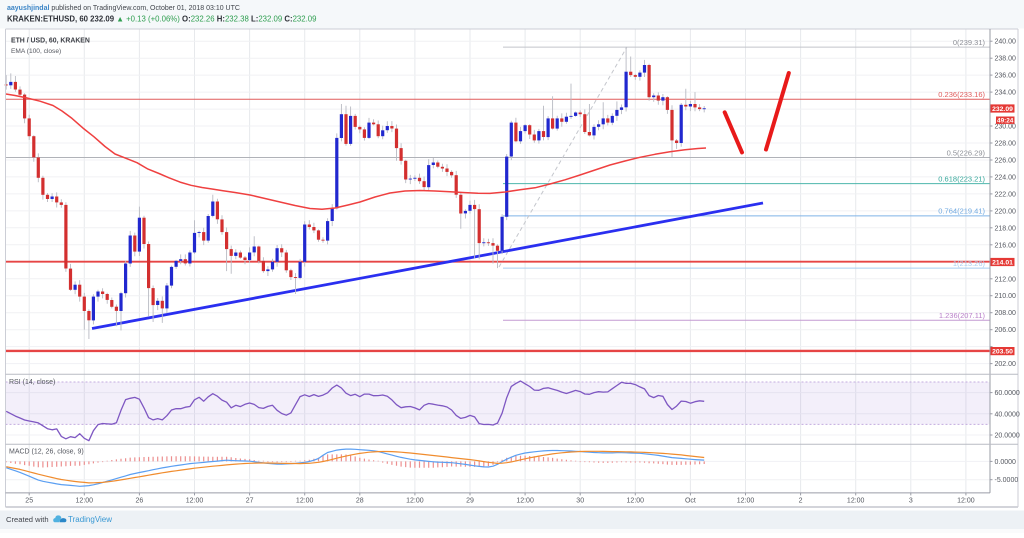  Describe the element at coordinates (1006, 76) in the screenshot. I see `svg-text: 236.00` at that location.